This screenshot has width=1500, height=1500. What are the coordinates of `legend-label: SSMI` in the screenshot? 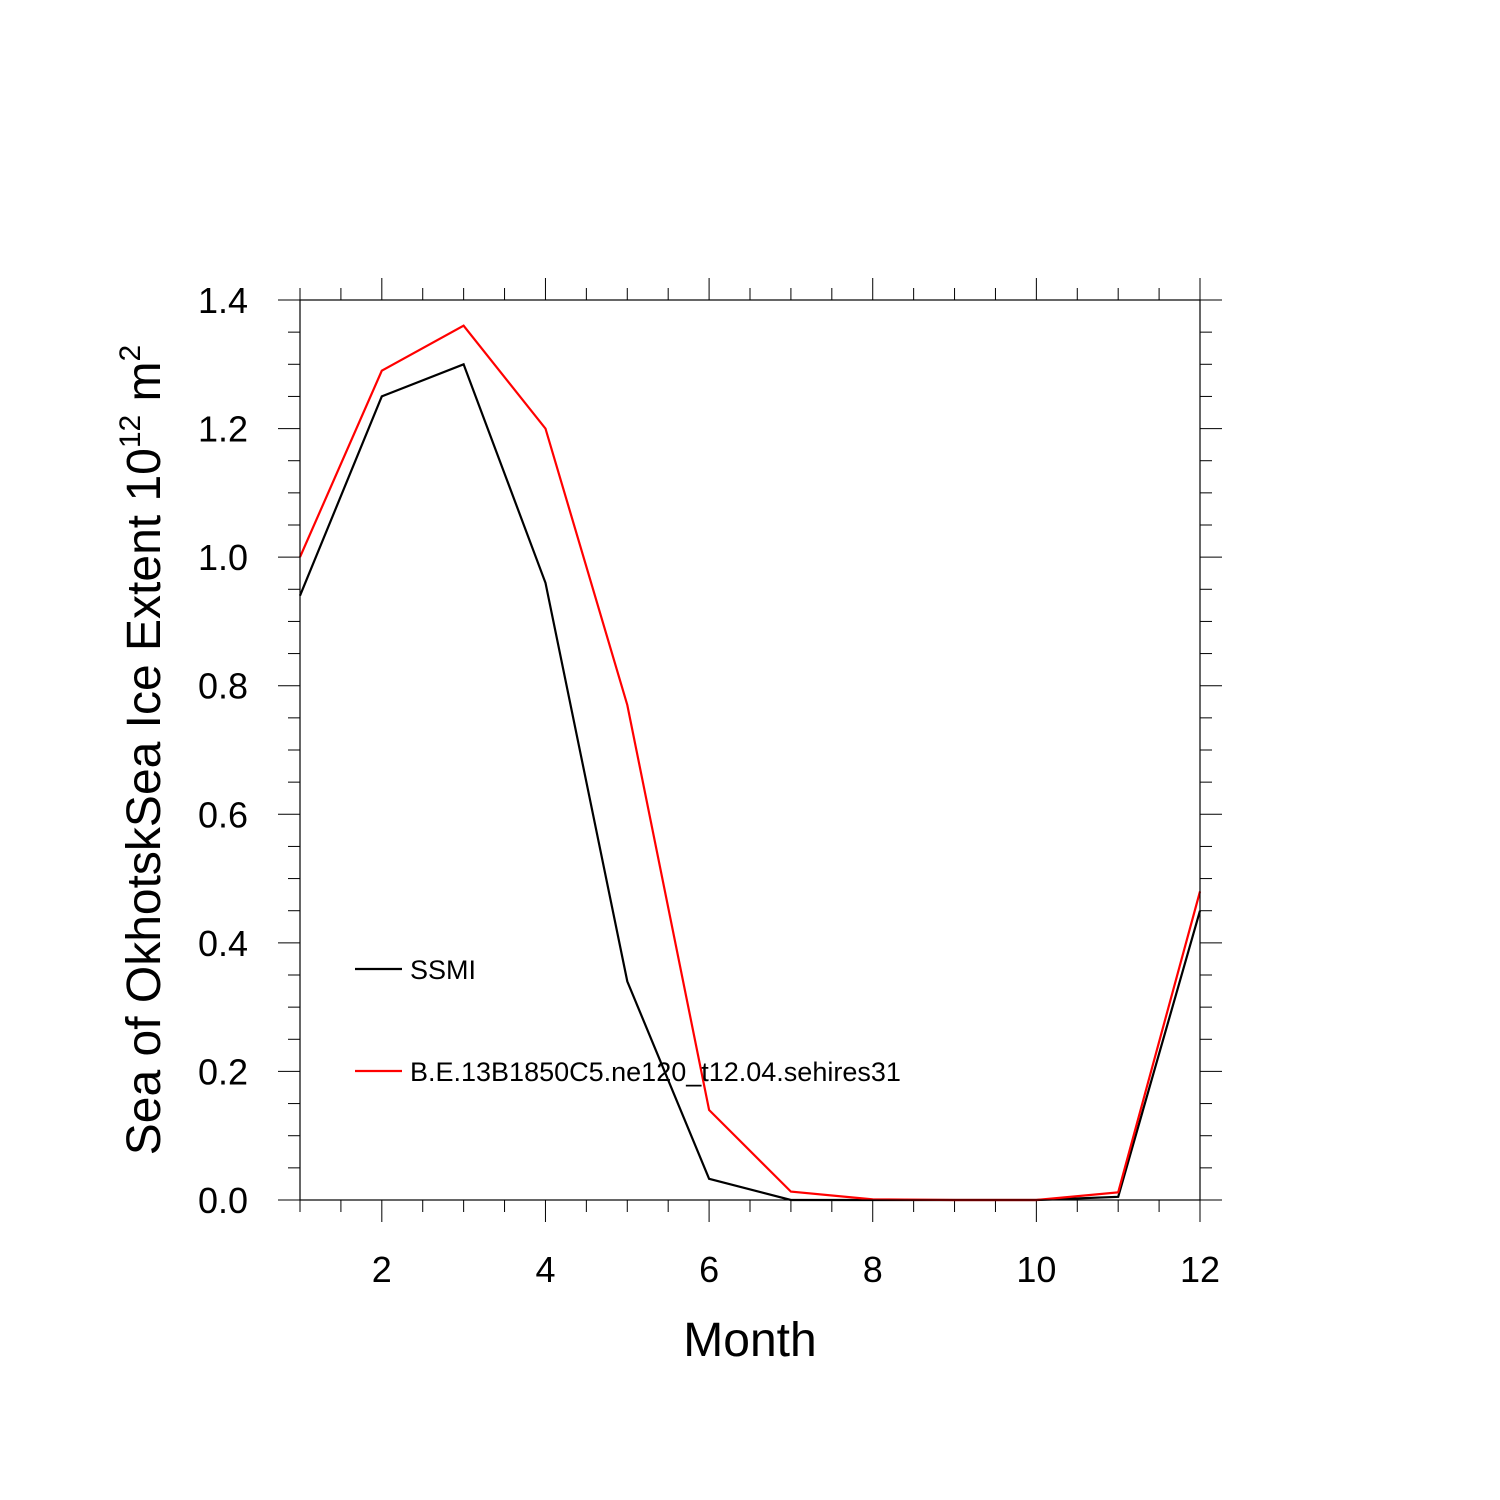 It's located at (443, 970).